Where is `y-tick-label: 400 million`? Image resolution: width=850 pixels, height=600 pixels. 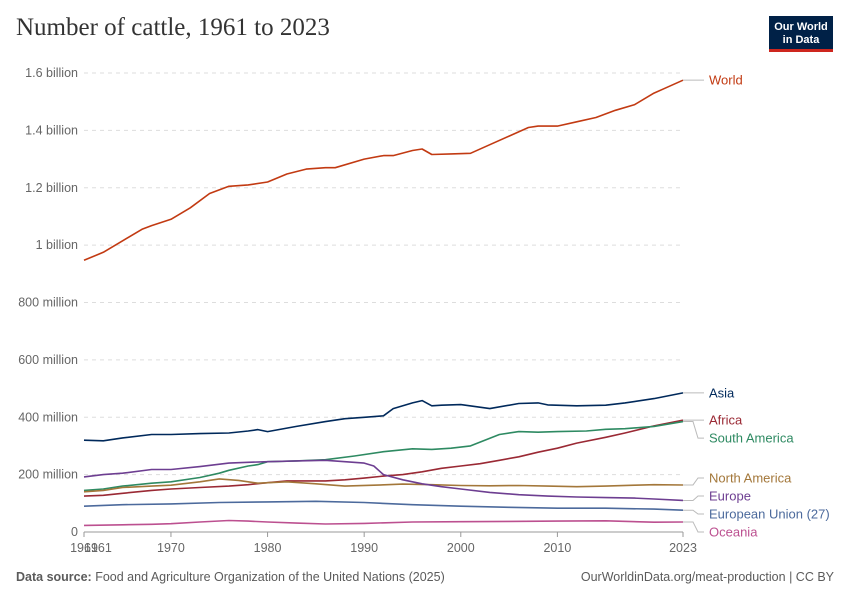
y-tick-label: 400 million is located at coordinates (48, 417).